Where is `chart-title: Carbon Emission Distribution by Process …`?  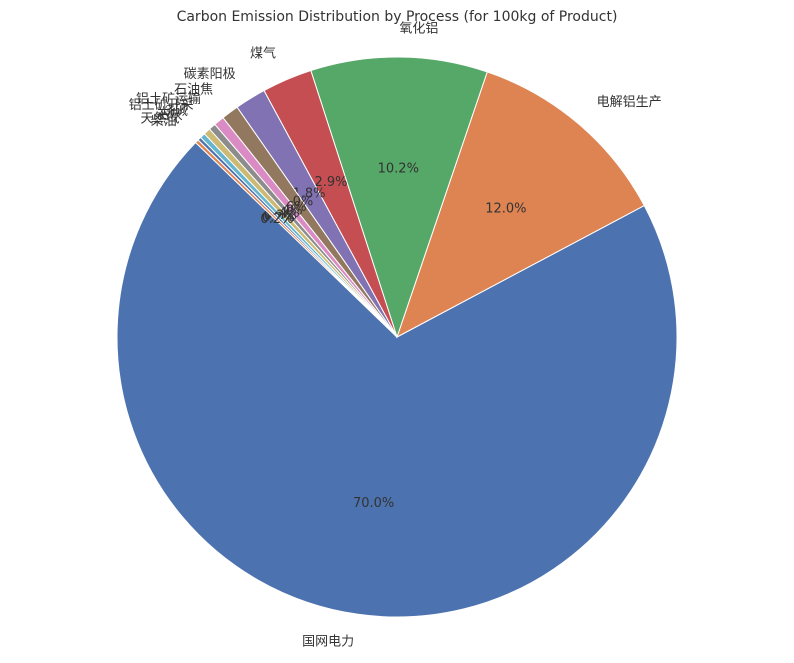
chart-title: Carbon Emission Distribution by Process … is located at coordinates (397, 17).